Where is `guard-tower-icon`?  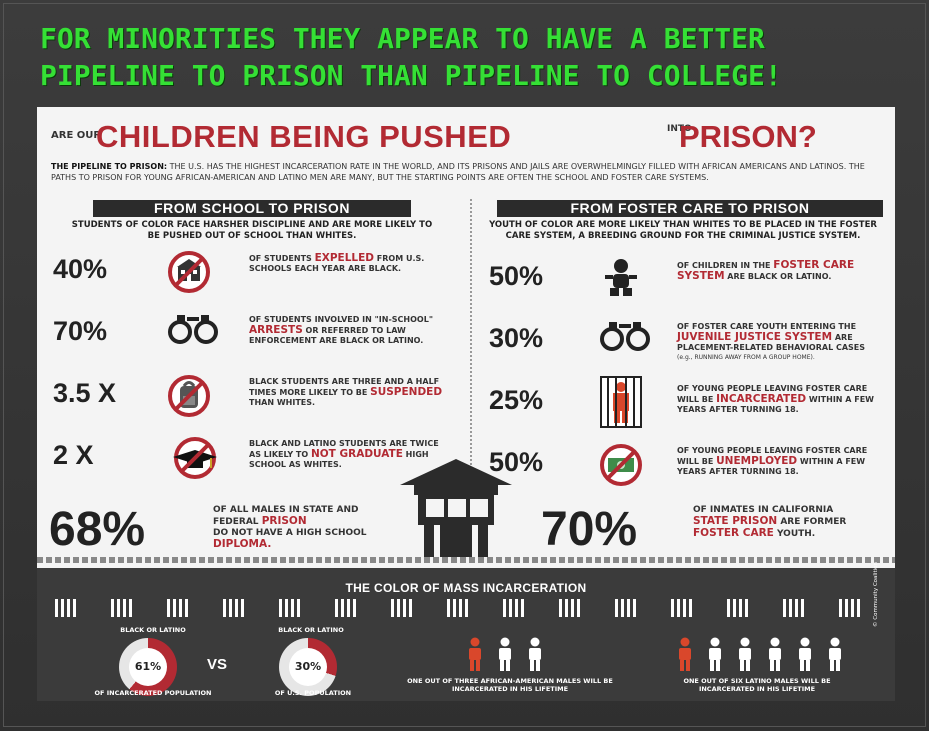
guard-tower-icon is located at coordinates (456, 509).